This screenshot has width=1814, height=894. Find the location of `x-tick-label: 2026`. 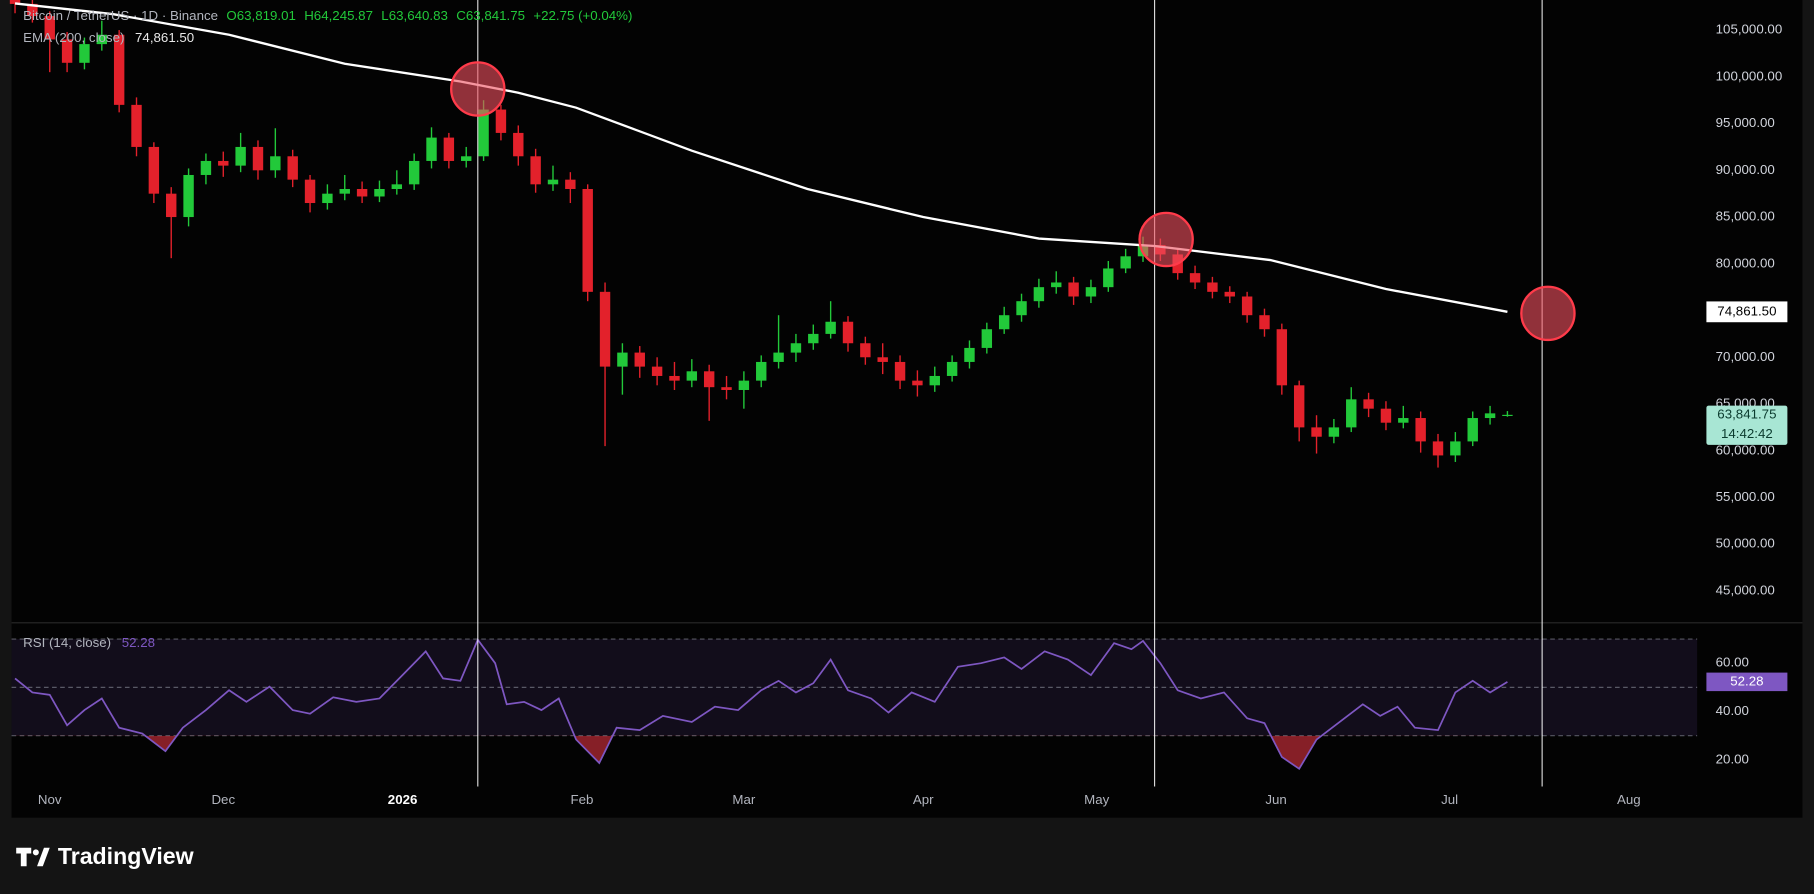

x-tick-label: 2026 is located at coordinates (403, 799).